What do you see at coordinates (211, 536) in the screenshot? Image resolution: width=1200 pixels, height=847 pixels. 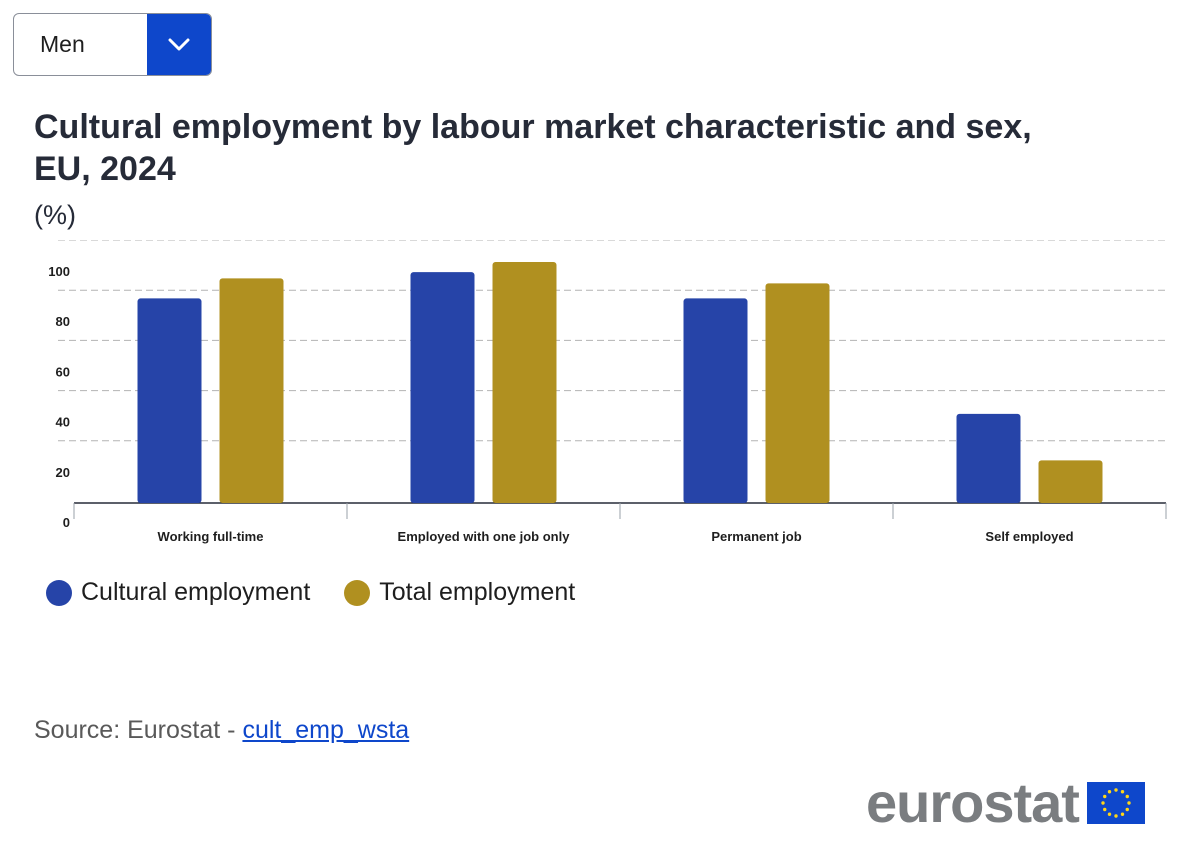 I see `x-category-label: Working full-time` at bounding box center [211, 536].